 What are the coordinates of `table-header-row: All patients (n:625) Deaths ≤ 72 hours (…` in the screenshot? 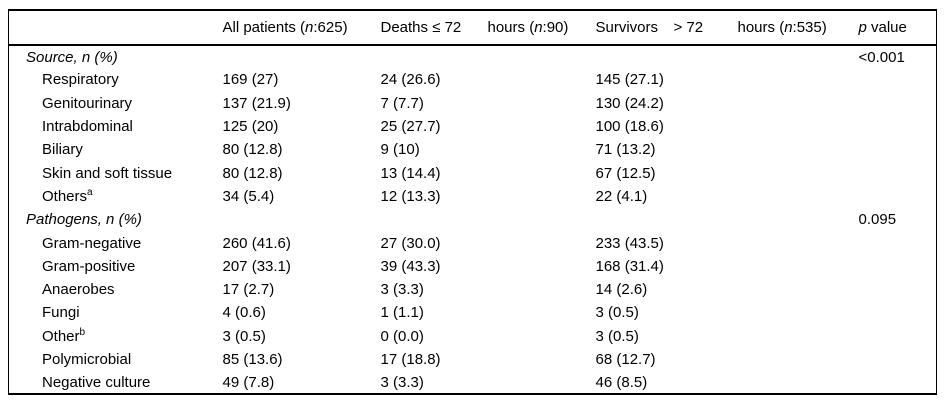 It's located at (472, 28).